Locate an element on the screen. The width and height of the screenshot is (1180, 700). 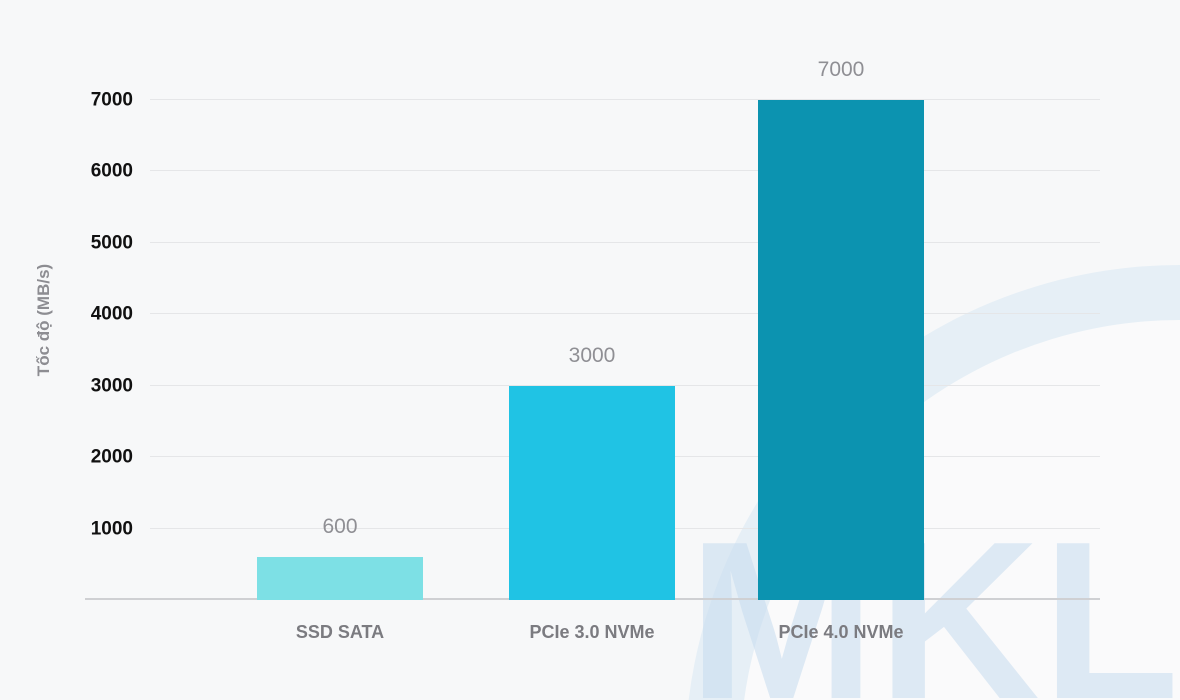
y-tick-label-5000: 5000 is located at coordinates (111, 243).